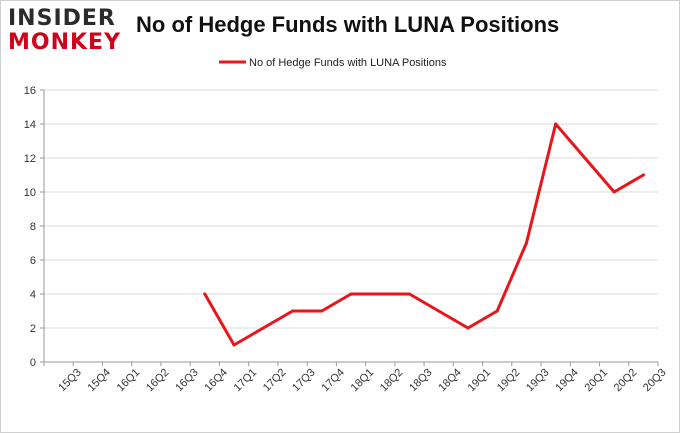 The height and width of the screenshot is (433, 680). I want to click on x-tick-label: 16Q3, so click(187, 381).